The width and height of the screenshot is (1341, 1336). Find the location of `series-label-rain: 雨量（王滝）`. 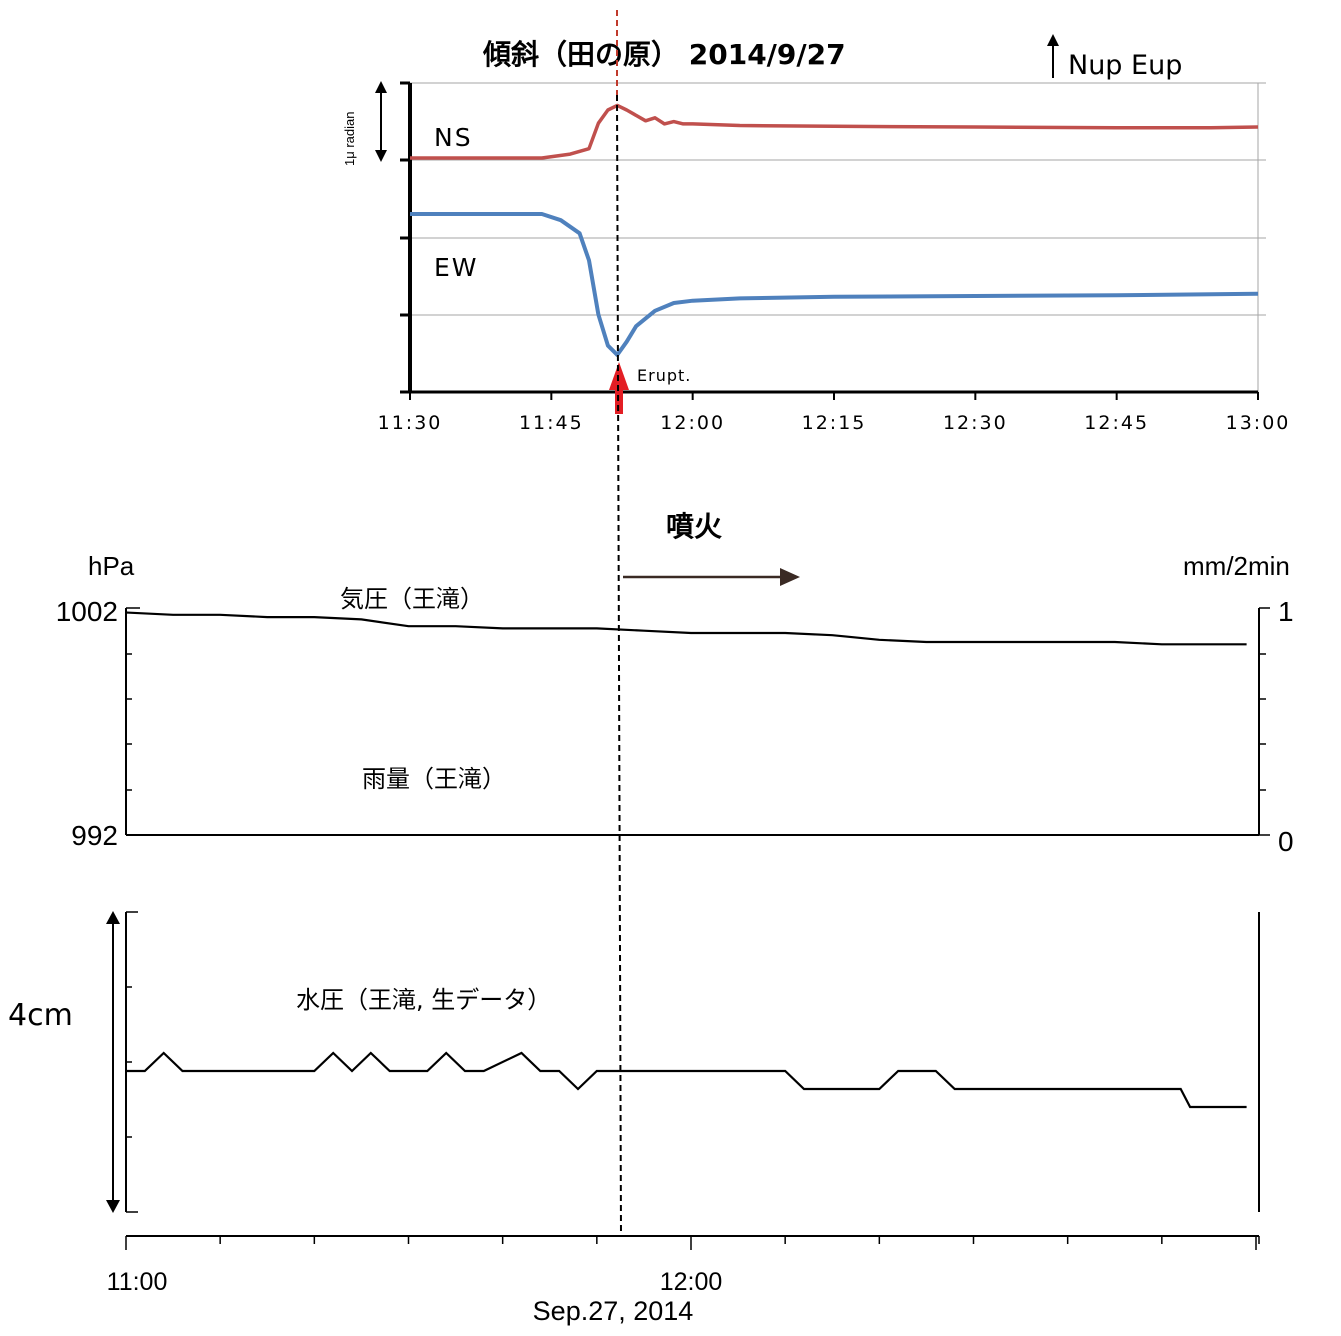

series-label-rain: 雨量（王滝） is located at coordinates (434, 779).